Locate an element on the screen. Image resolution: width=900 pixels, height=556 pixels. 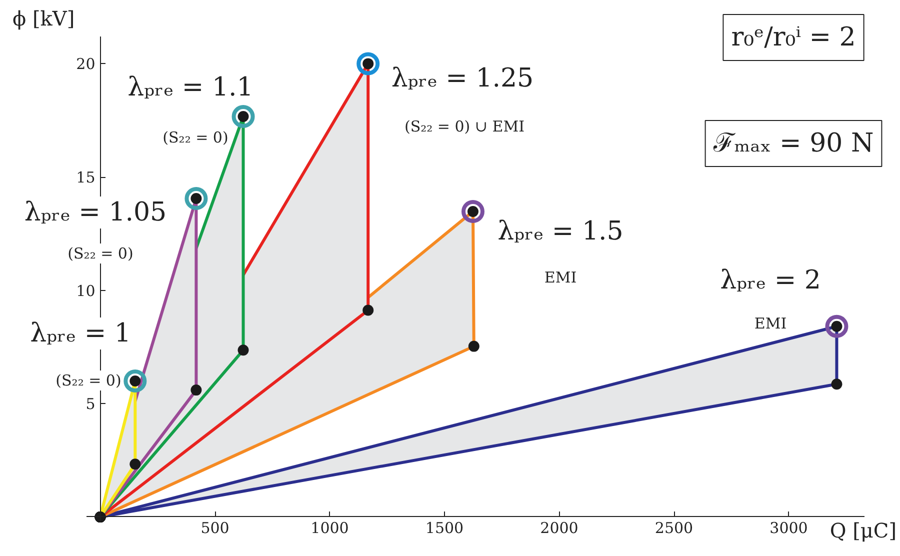
x-tick-label: 3000 is located at coordinates (789, 527).